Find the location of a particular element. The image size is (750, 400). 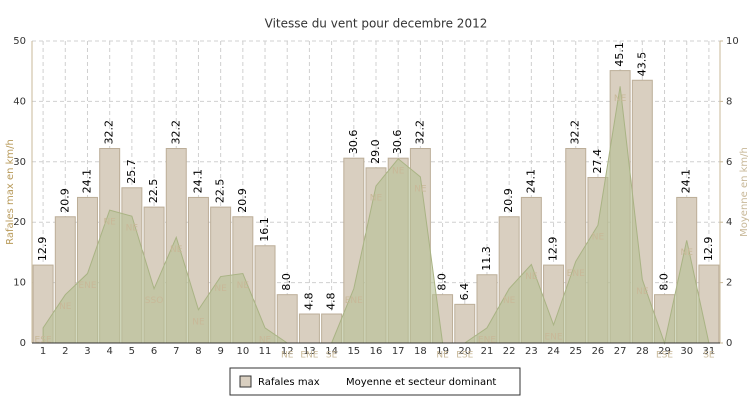

x-tick-label: 3 is located at coordinates (87, 351).